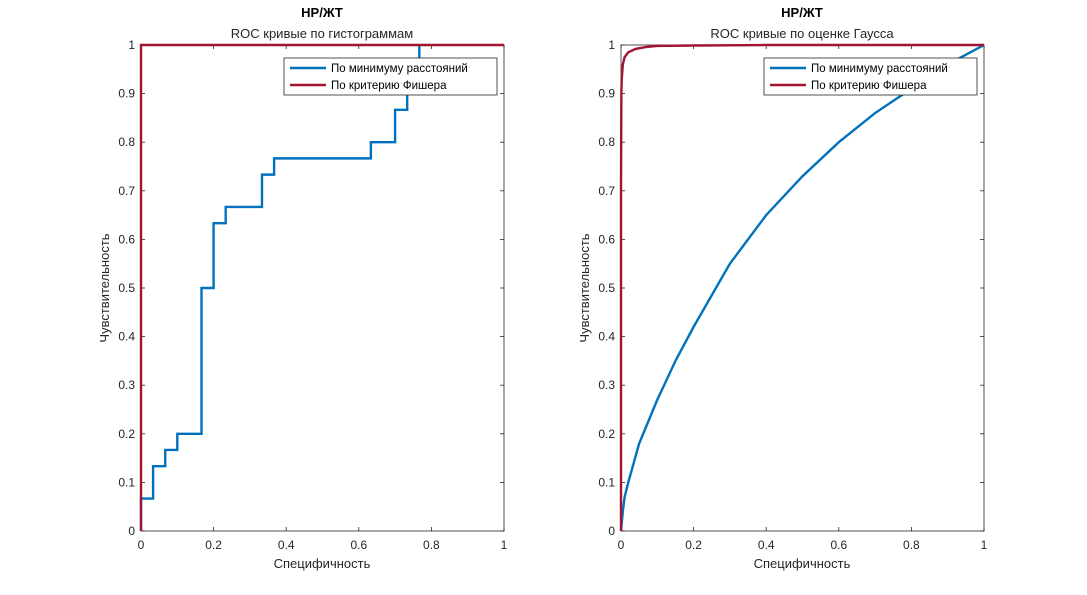 This screenshot has width=1087, height=595. I want to click on chart-subtitle: ROC кривые по гистограммам, so click(322, 33).